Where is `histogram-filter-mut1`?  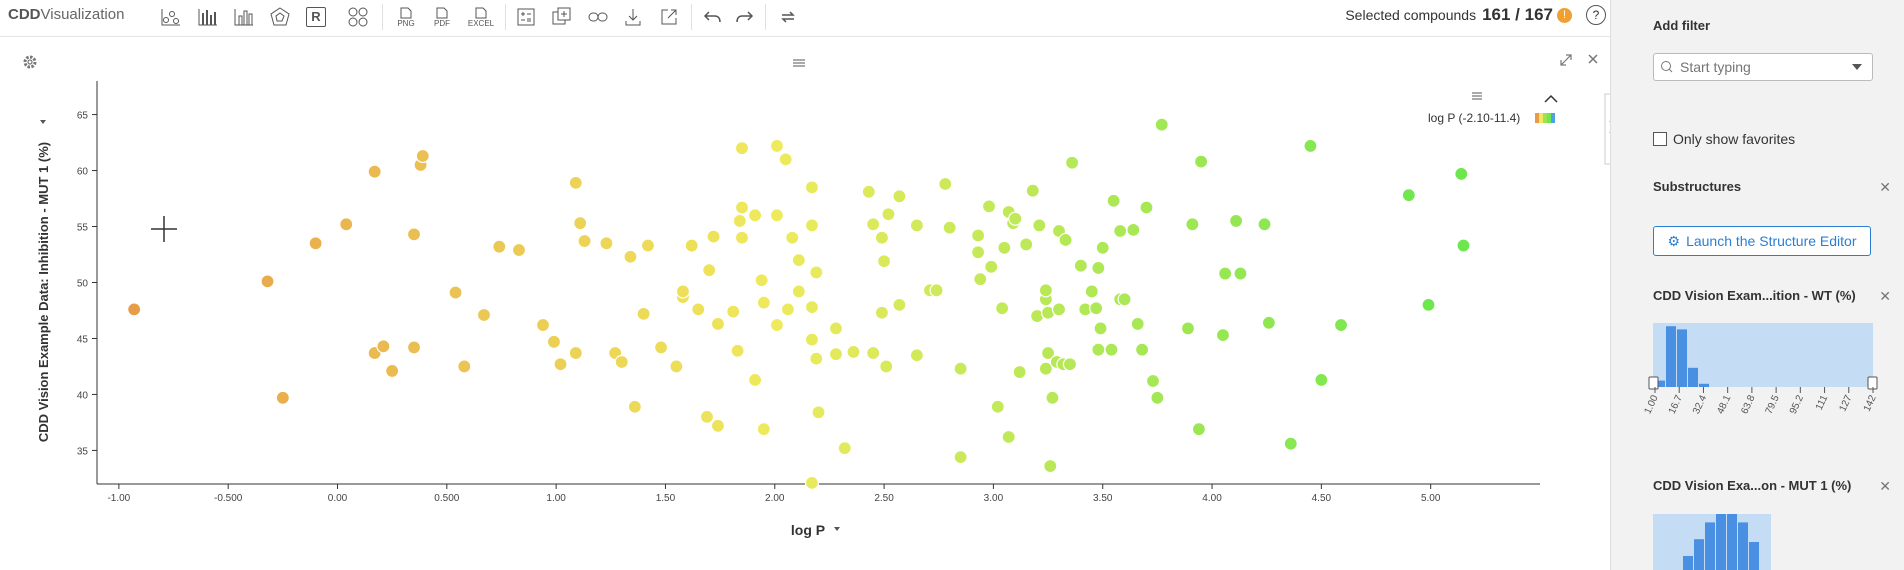 histogram-filter-mut1 is located at coordinates (1757, 542).